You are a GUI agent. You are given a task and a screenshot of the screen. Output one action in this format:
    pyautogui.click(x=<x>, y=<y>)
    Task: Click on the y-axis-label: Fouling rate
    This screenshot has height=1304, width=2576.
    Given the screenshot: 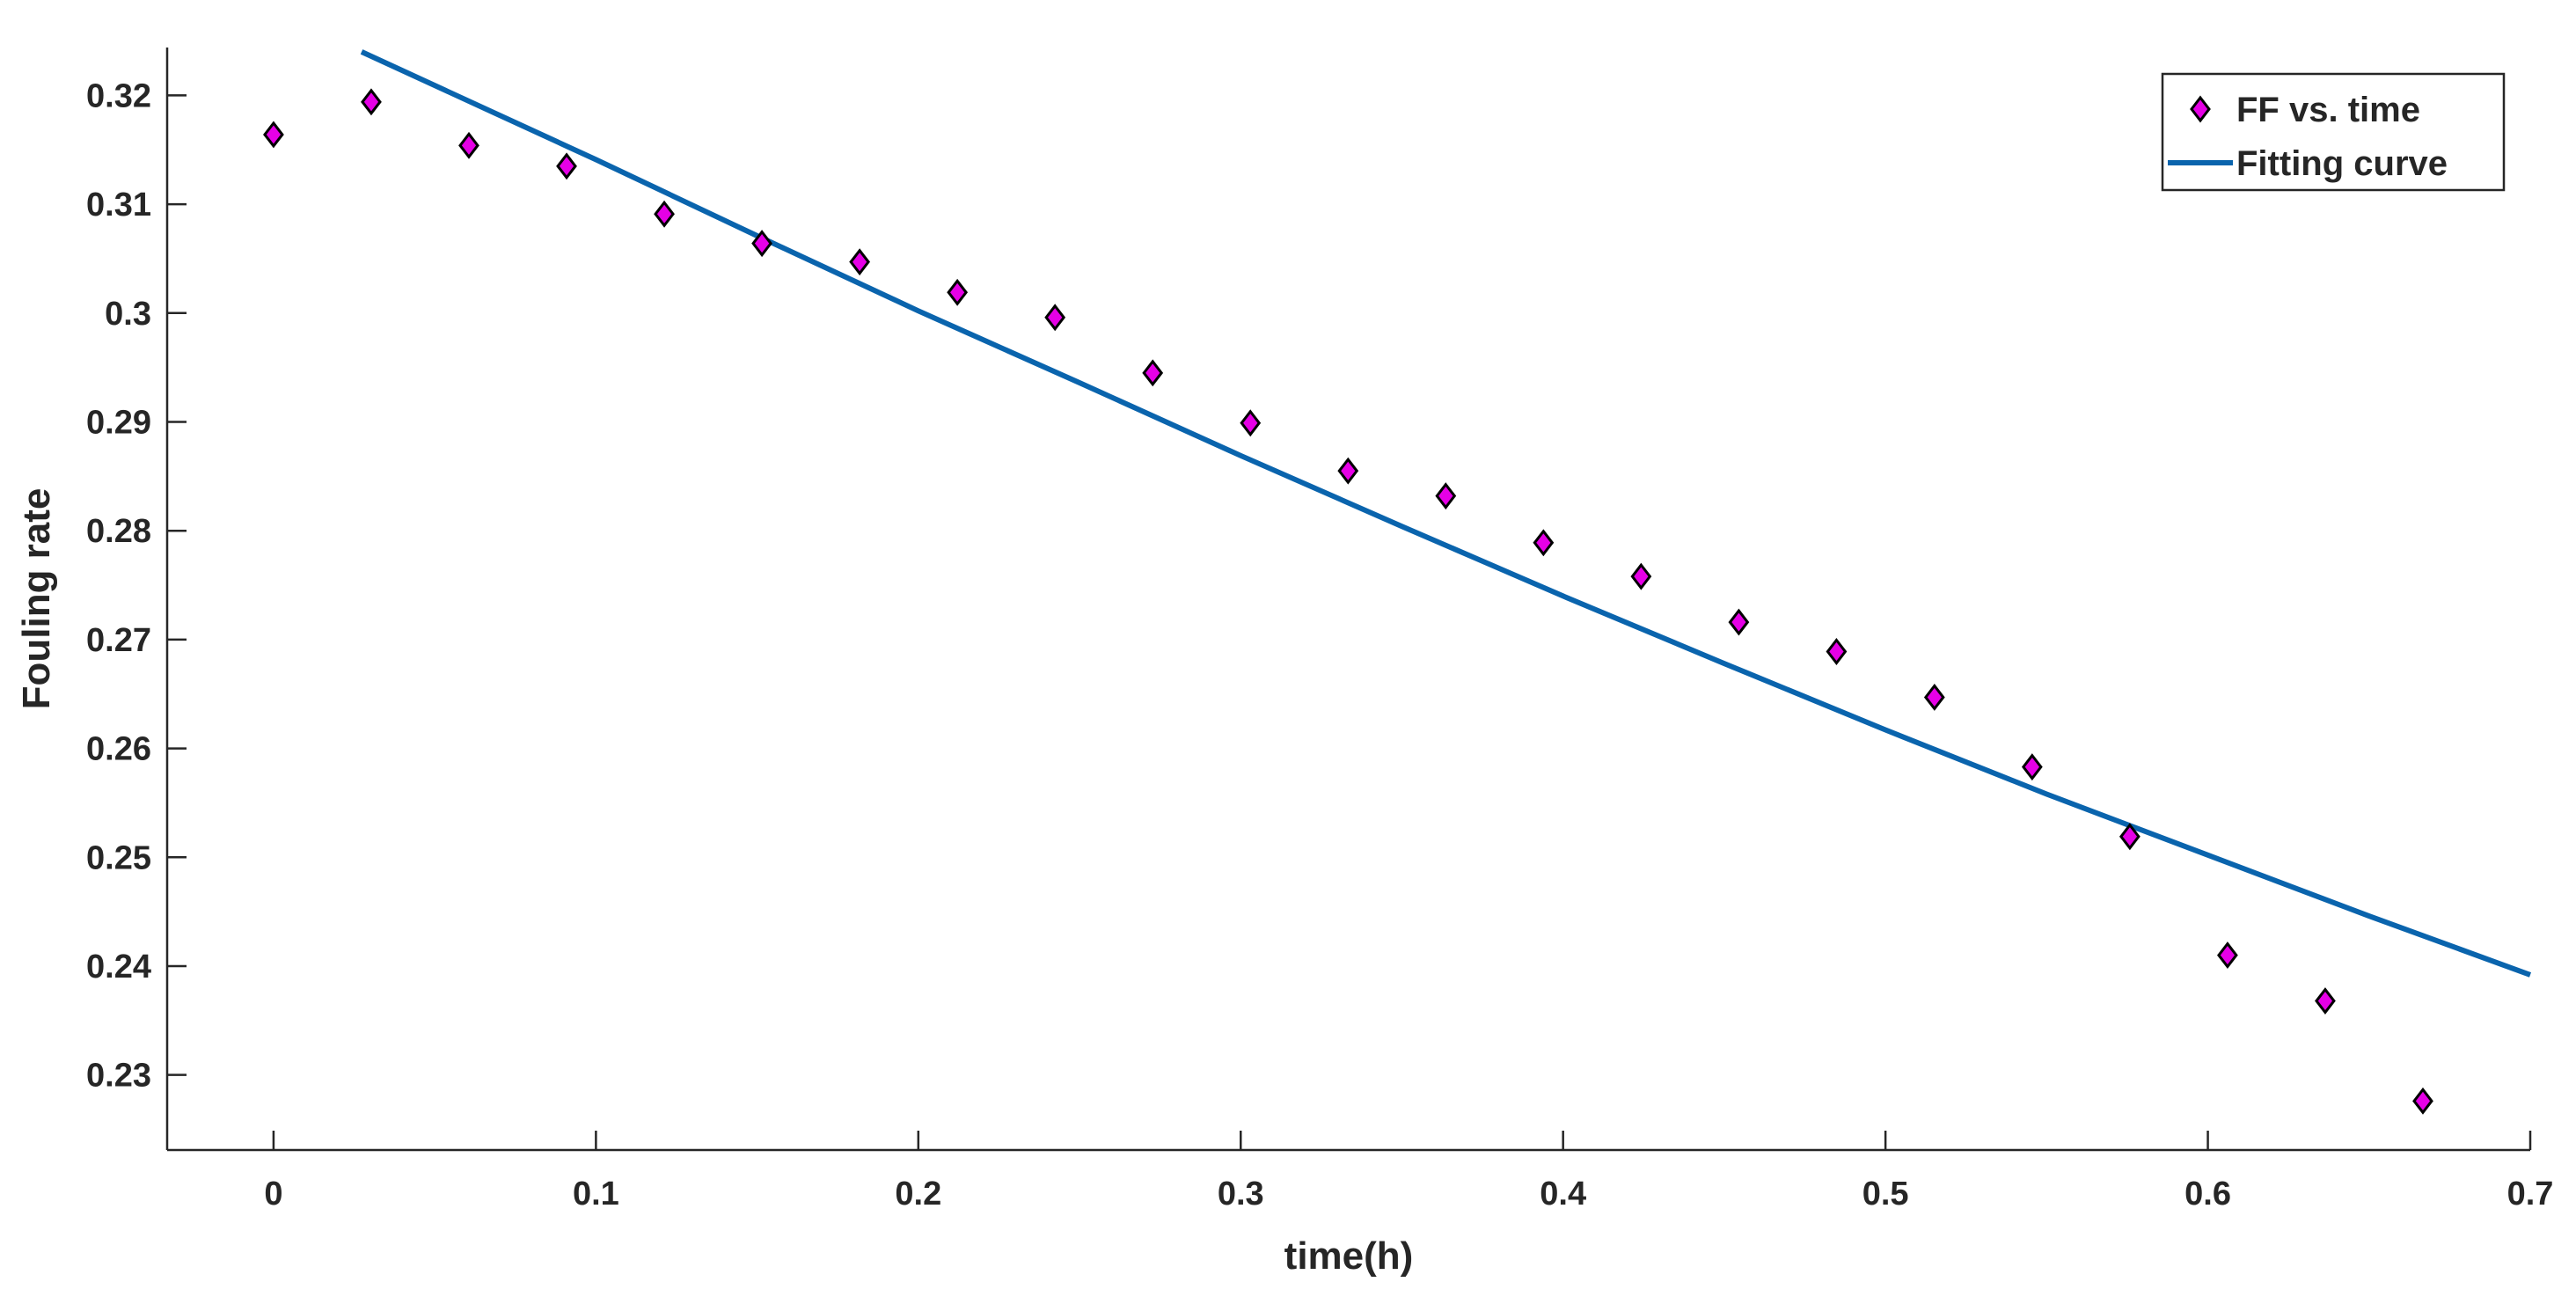 What is the action you would take?
    pyautogui.click(x=36, y=599)
    